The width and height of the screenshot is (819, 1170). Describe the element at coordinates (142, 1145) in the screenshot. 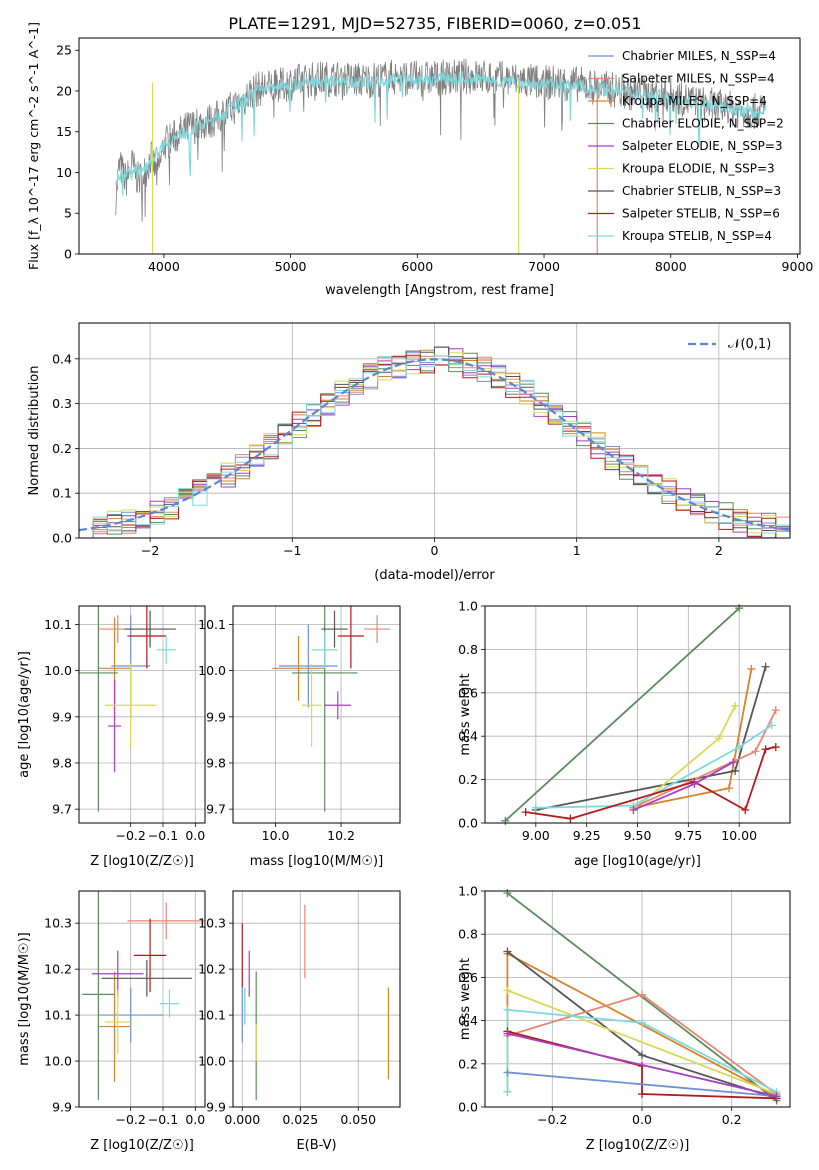

I see `mass_vs_Z-xlabel: Z [log10(Z/Z☉)]` at that location.